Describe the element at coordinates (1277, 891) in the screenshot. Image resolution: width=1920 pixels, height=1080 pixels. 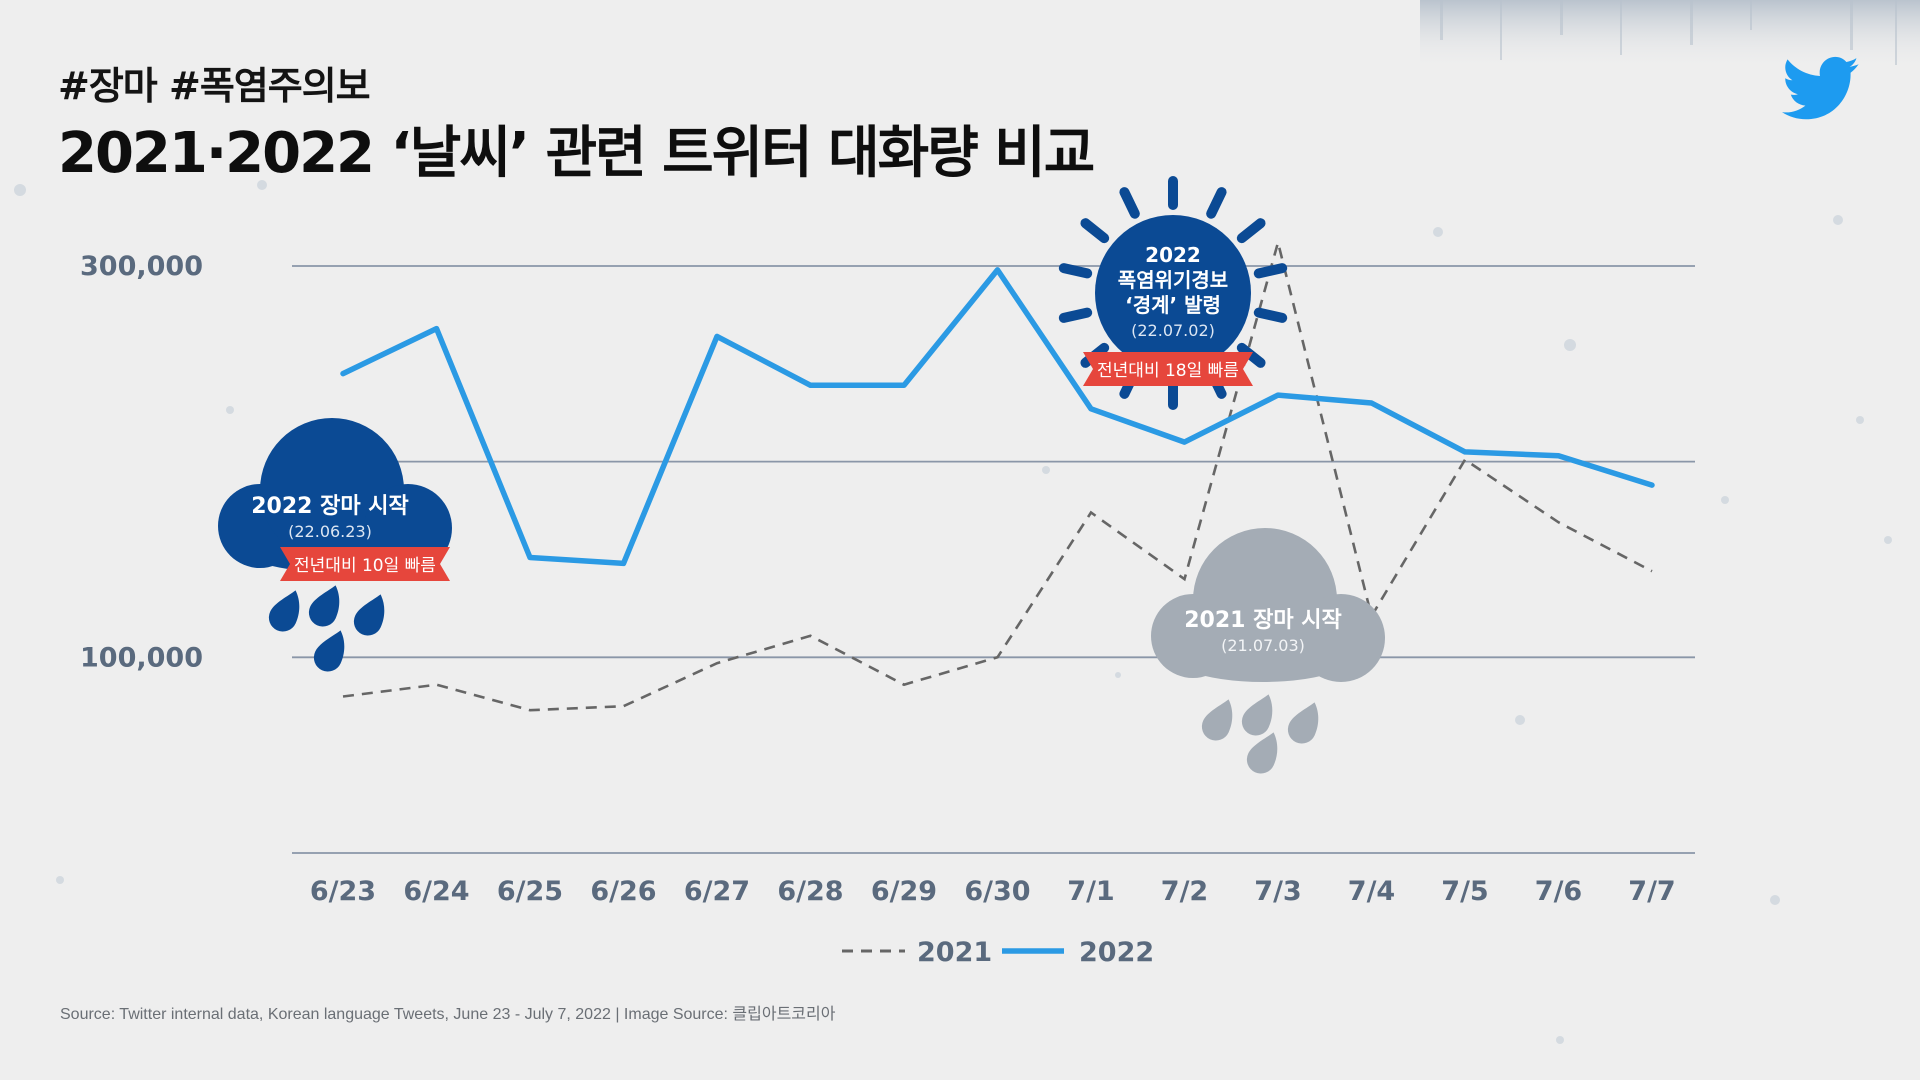
I see `x-tick-label: 7/3` at that location.